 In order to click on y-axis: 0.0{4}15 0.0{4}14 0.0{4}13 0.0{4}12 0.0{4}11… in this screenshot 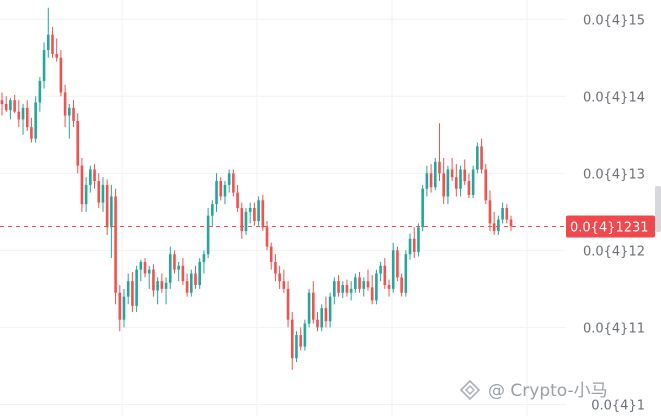, I will do `click(614, 213)`.